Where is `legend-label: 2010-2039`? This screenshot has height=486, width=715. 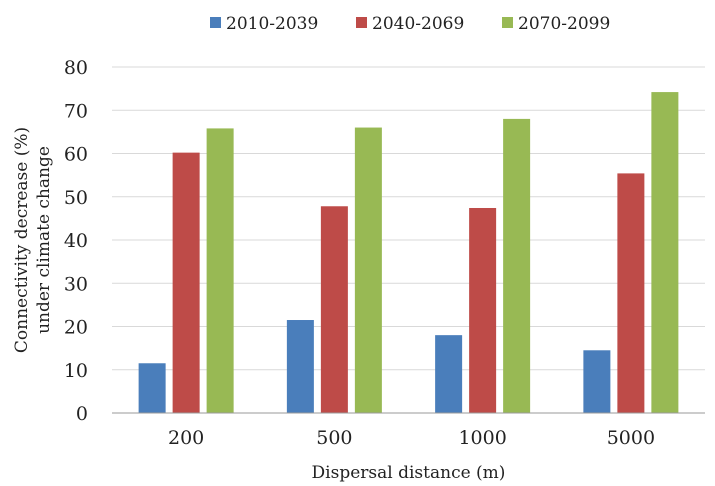 legend-label: 2010-2039 is located at coordinates (272, 24).